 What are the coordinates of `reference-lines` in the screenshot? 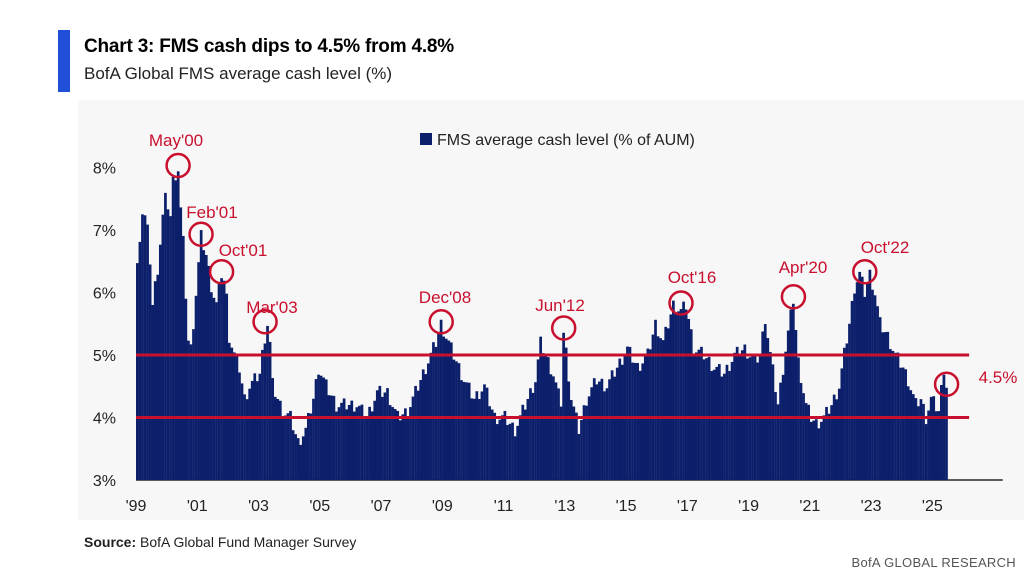 It's located at (553, 386).